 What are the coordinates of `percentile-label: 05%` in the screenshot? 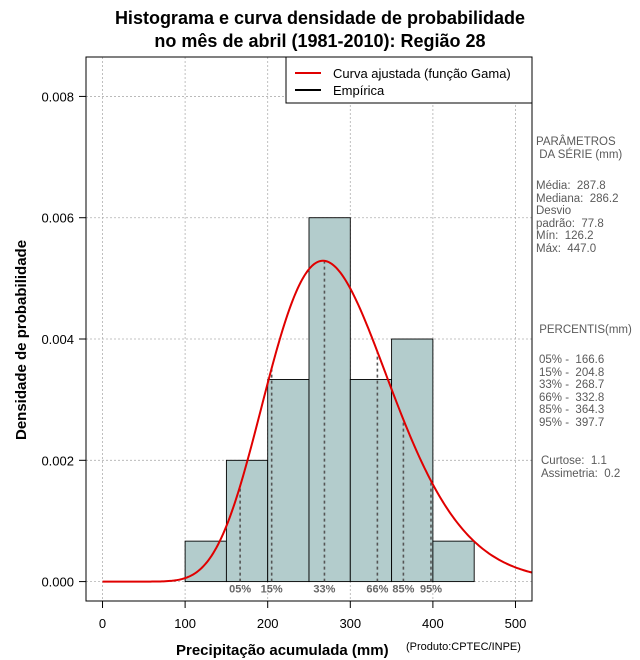 It's located at (240, 590).